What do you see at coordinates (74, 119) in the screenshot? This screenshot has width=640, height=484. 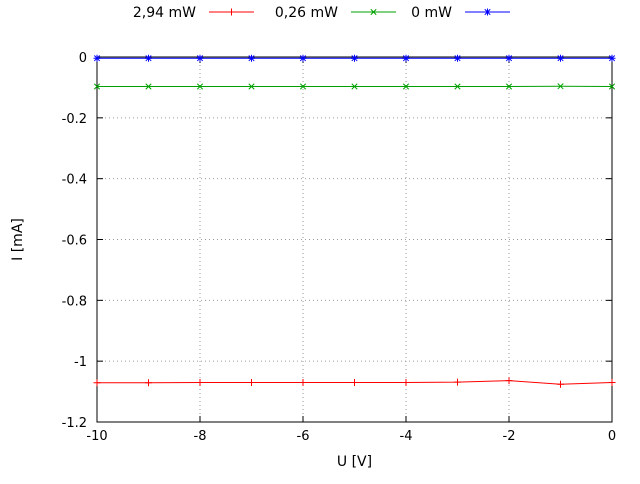 I see `y-tick-label: -0.2` at bounding box center [74, 119].